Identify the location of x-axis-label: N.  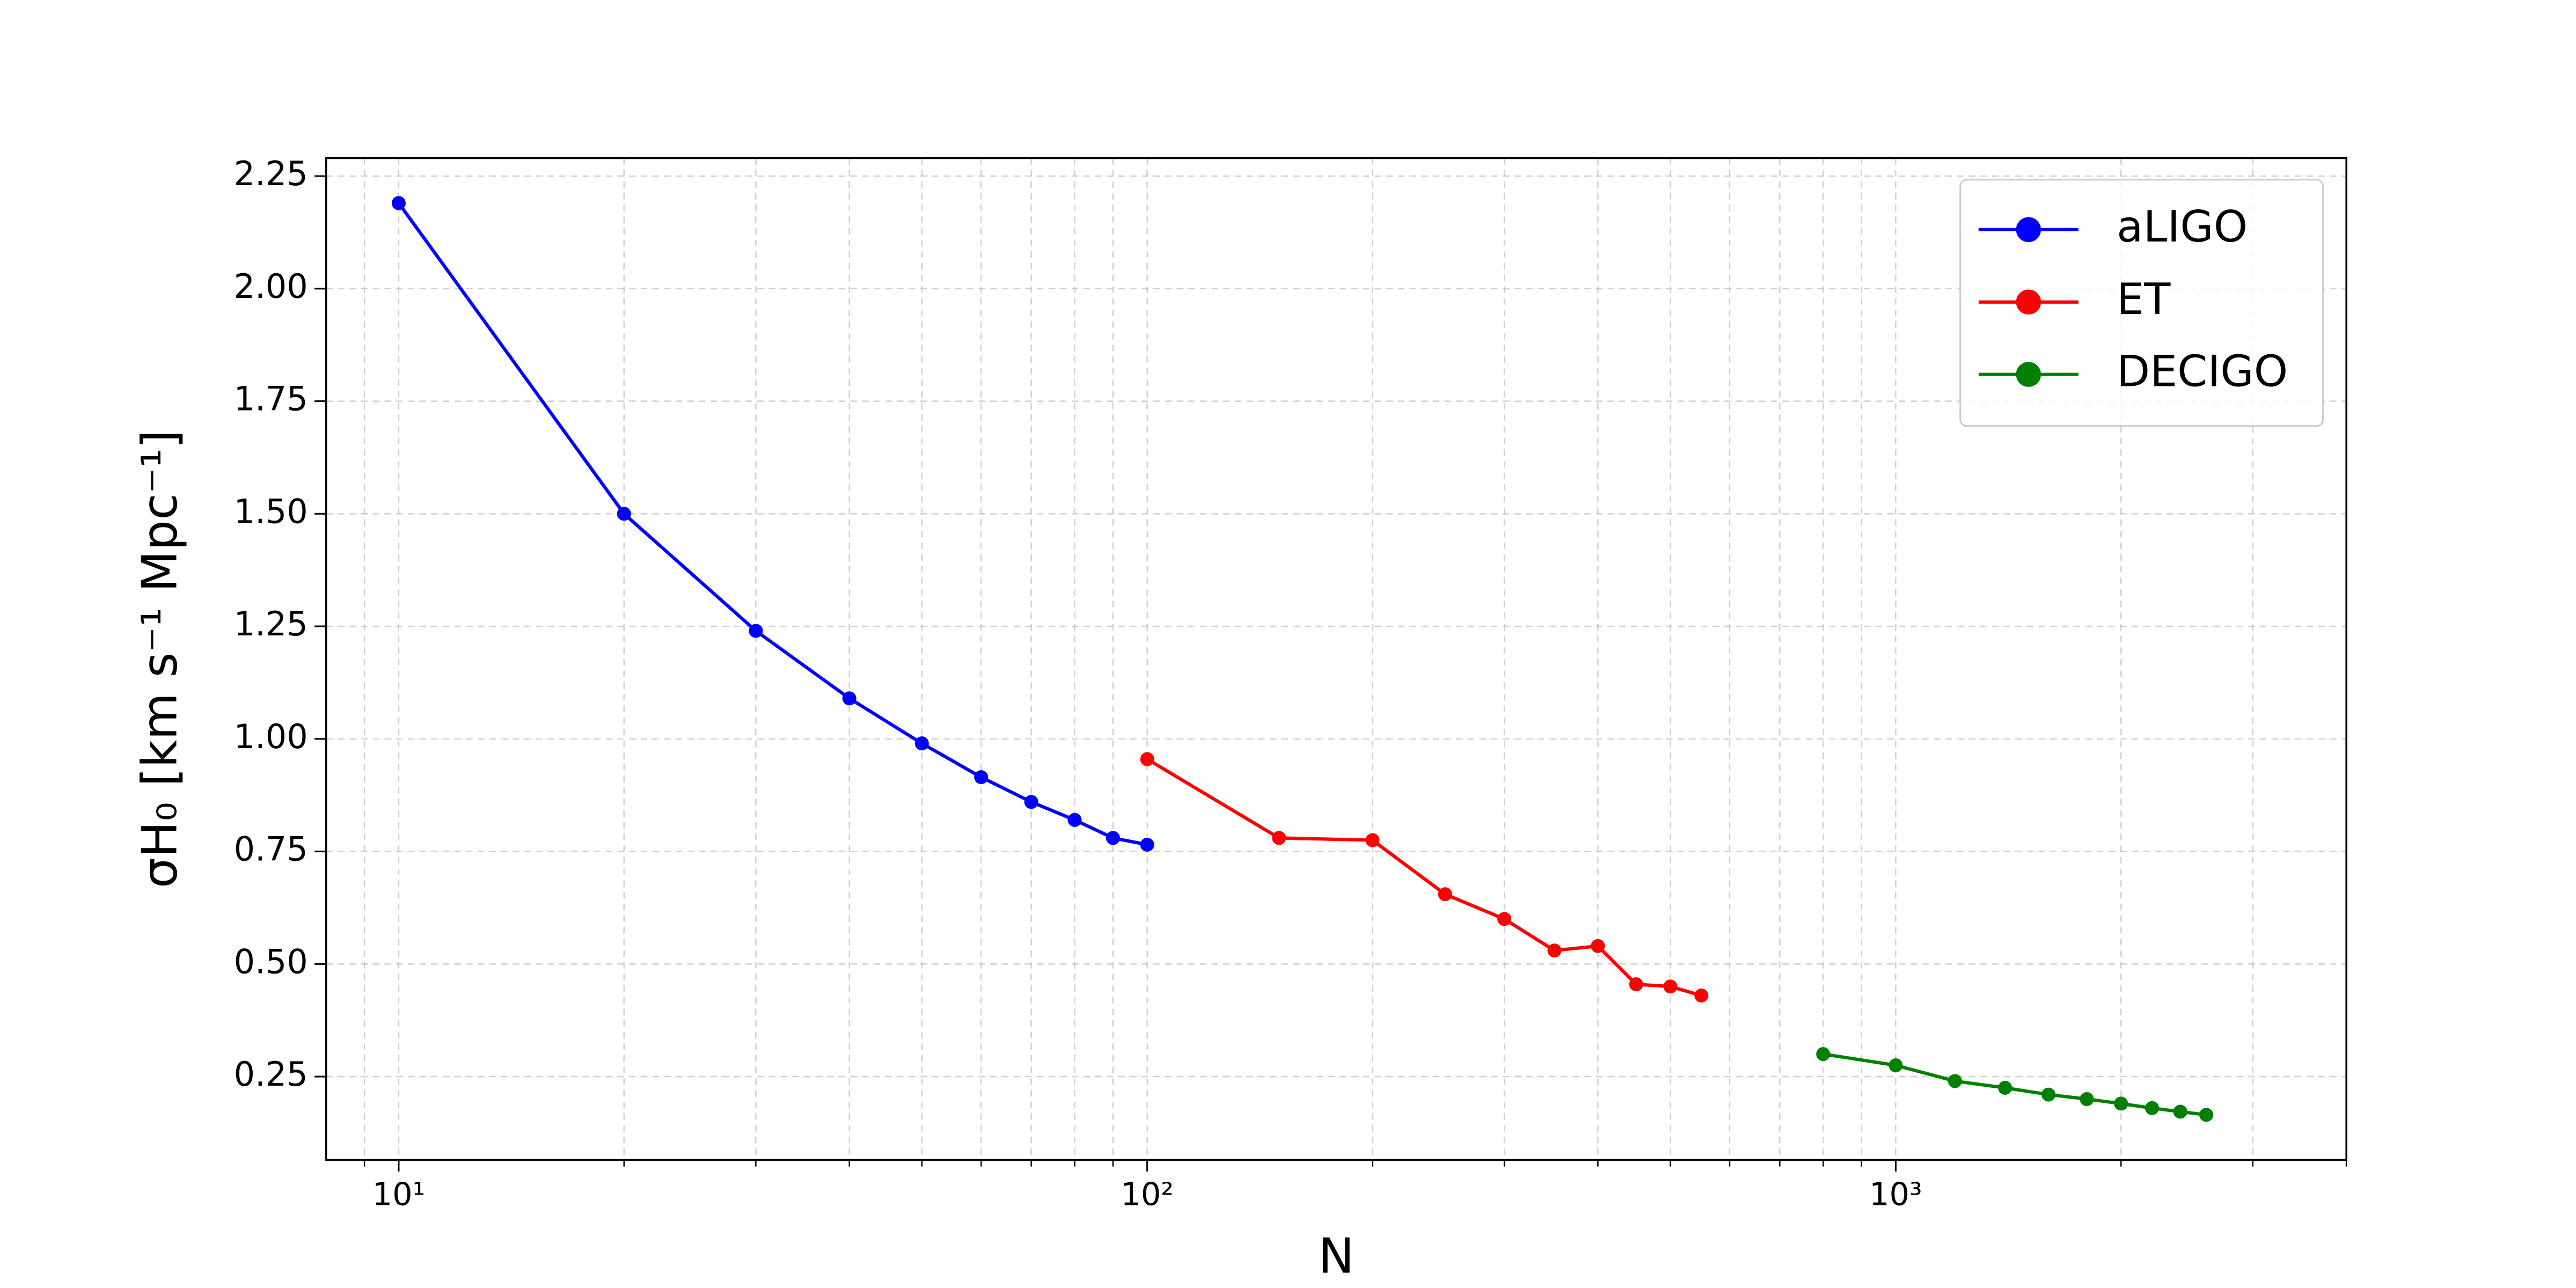
(1336, 1257).